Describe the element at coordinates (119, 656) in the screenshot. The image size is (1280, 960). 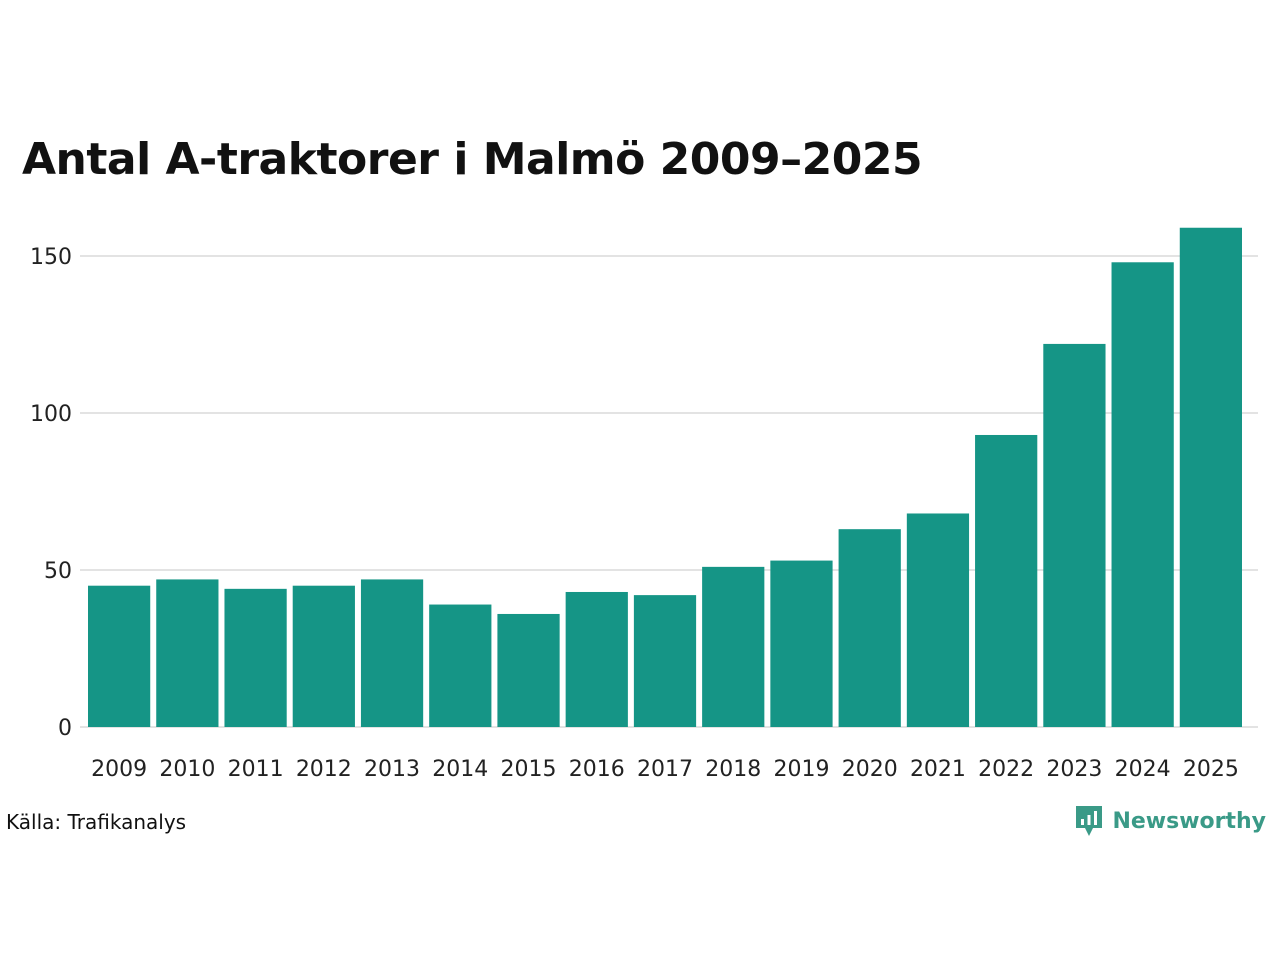
I see `bar-2009` at that location.